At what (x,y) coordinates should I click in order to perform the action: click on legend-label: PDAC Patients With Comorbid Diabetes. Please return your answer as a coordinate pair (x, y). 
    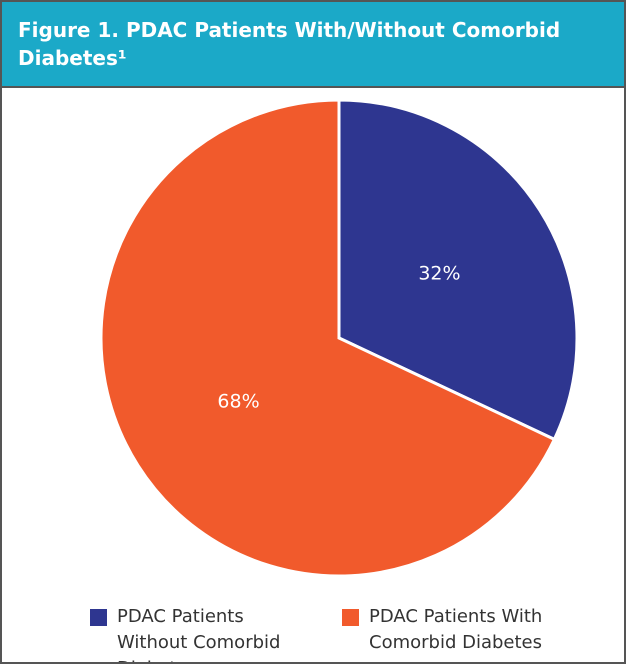
    Looking at the image, I should click on (456, 629).